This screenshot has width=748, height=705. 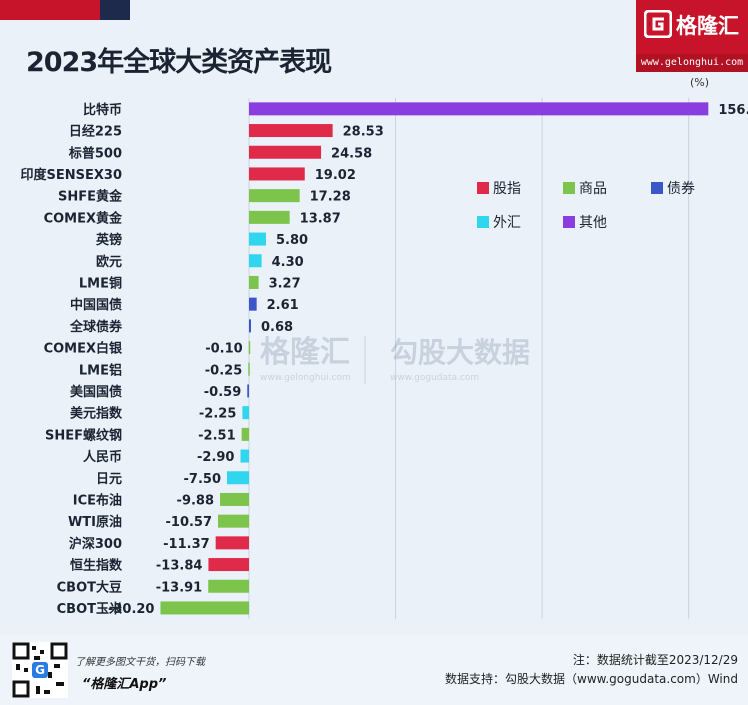 What do you see at coordinates (217, 414) in the screenshot?
I see `data-label: -2.25` at bounding box center [217, 414].